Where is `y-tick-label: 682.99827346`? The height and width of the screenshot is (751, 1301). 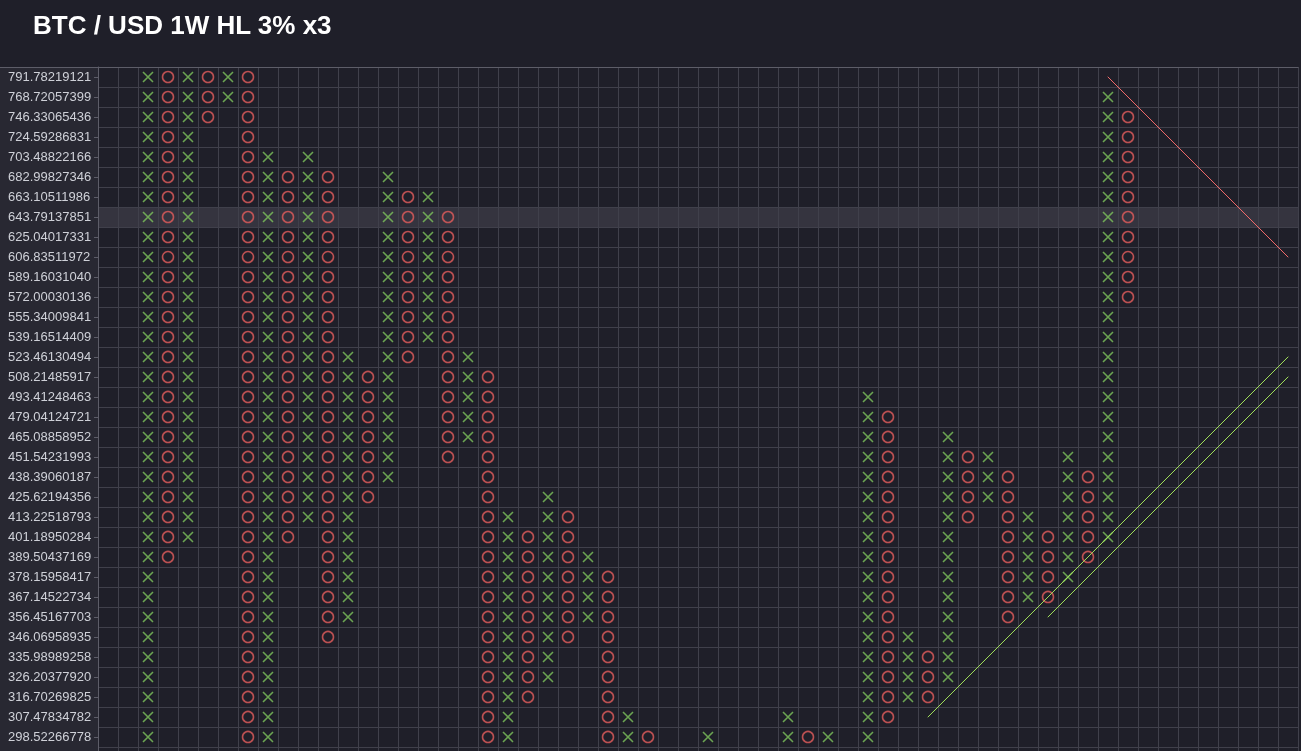 y-tick-label: 682.99827346 is located at coordinates (50, 177).